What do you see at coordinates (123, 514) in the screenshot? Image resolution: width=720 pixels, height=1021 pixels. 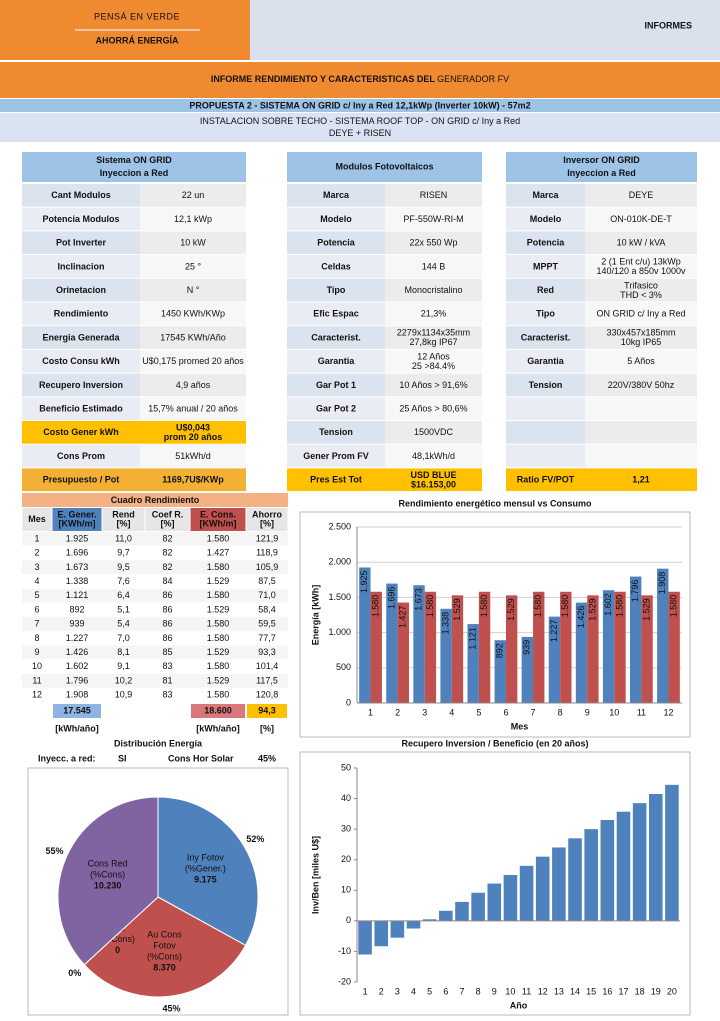 I see `table-header: Rend` at bounding box center [123, 514].